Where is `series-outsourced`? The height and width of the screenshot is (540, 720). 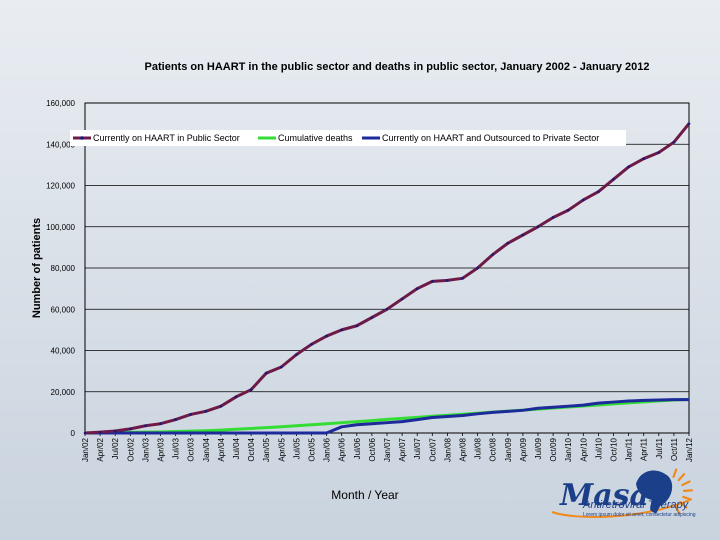
series-outsourced is located at coordinates (387, 416).